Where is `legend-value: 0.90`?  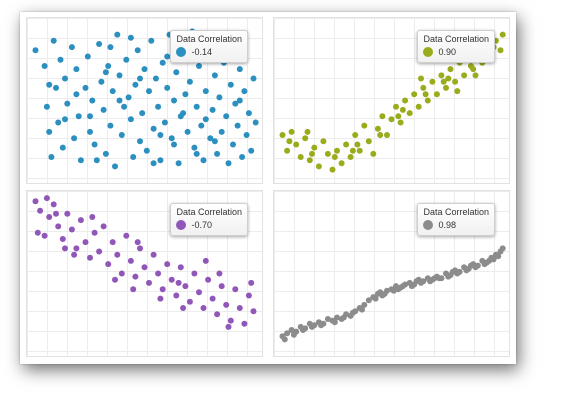 legend-value: 0.90 is located at coordinates (447, 52).